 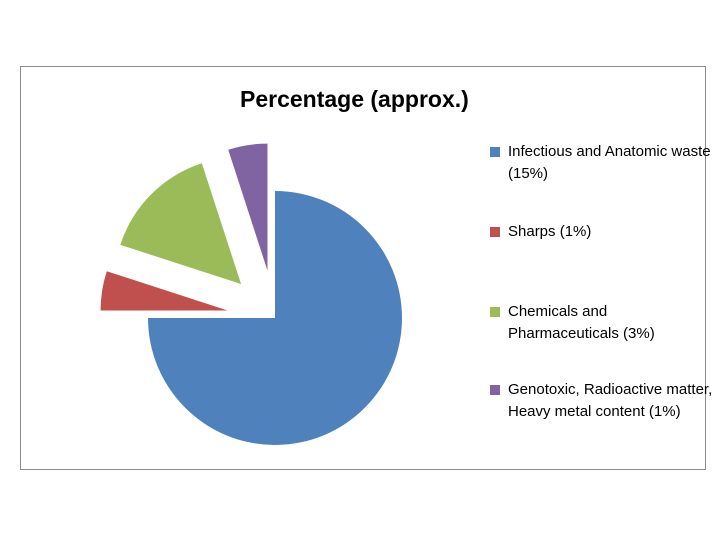 What do you see at coordinates (581, 322) in the screenshot?
I see `legend-label: Chemicals and Pharmaceuticals (3%)` at bounding box center [581, 322].